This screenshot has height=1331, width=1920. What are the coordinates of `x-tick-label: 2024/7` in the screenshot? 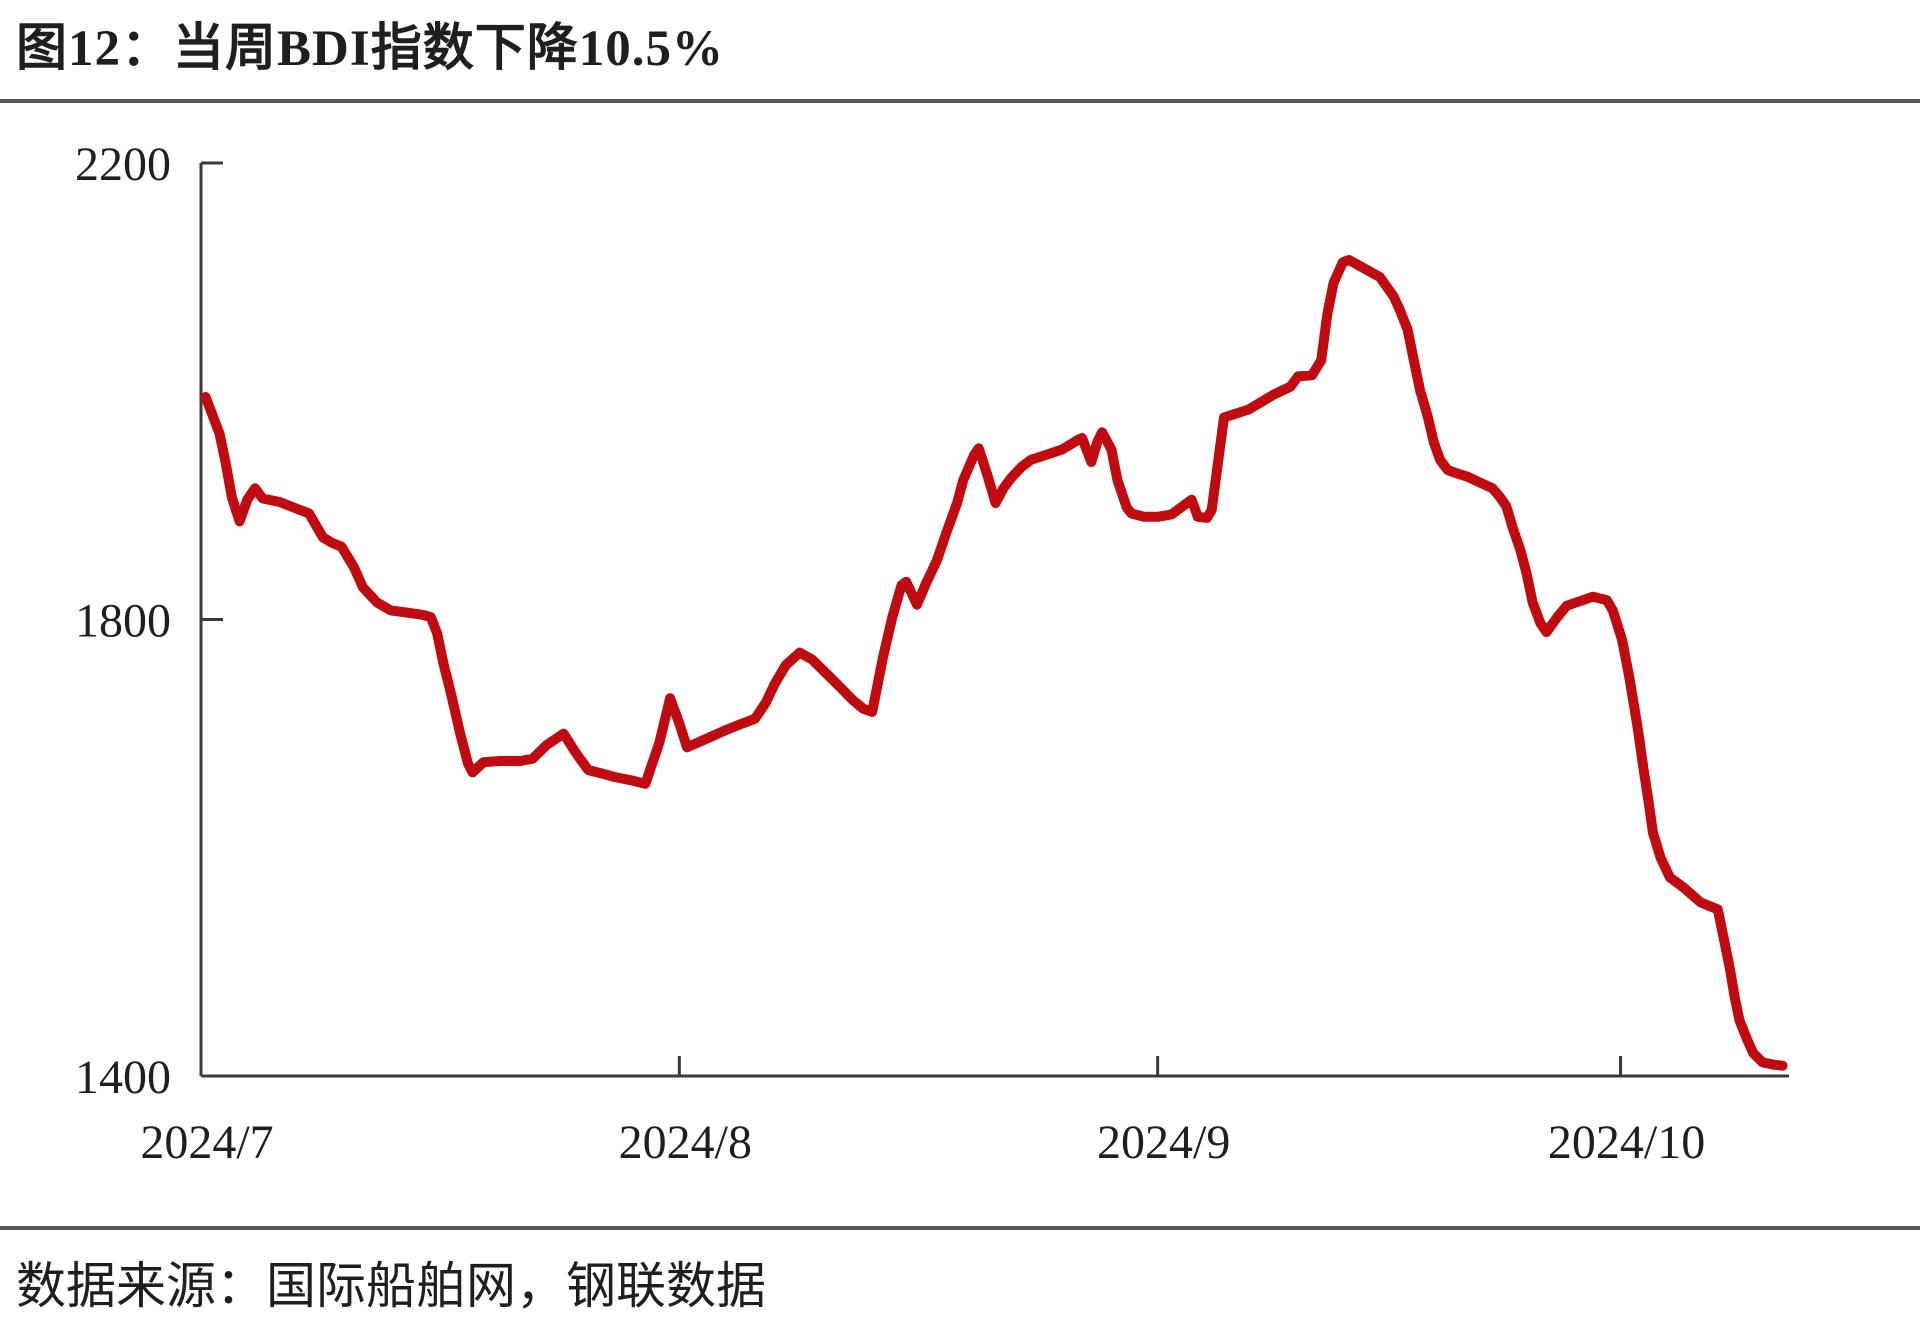 It's located at (206, 1142).